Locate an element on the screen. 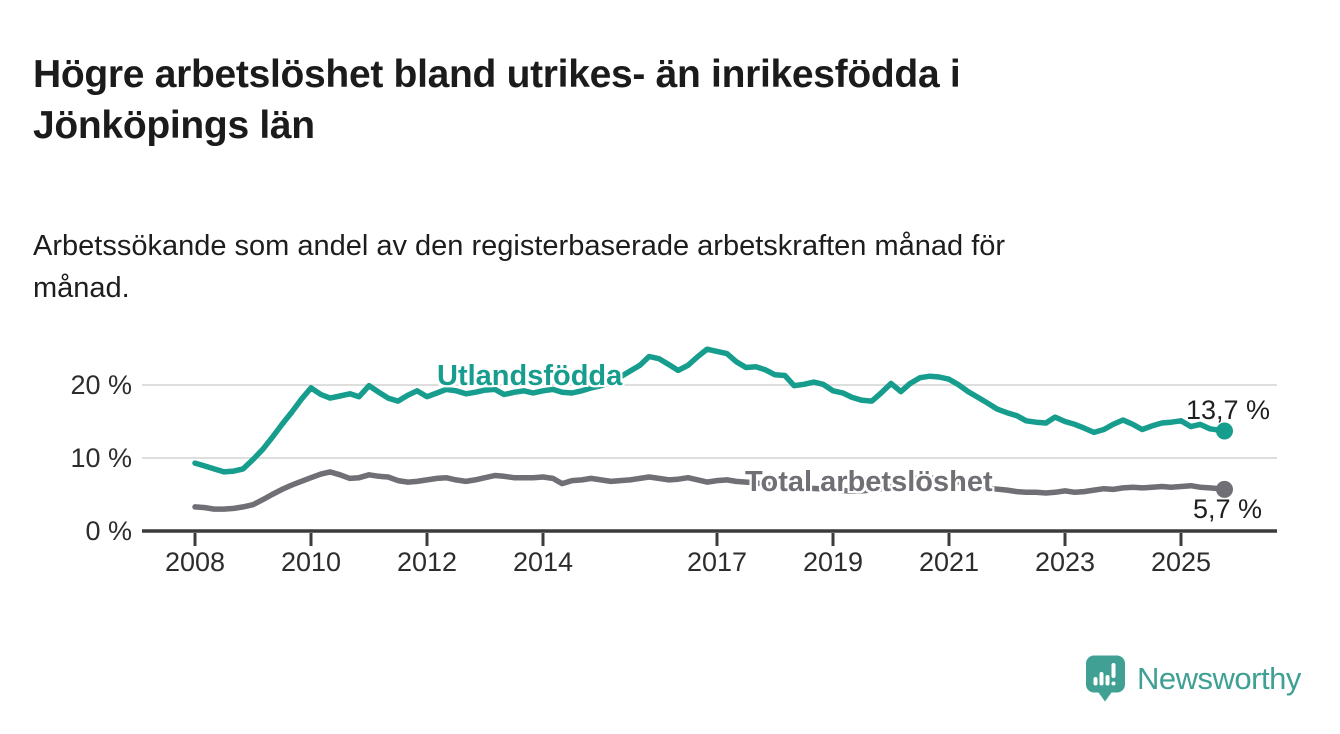 The width and height of the screenshot is (1340, 734). x-tick-label: 2017 is located at coordinates (717, 562).